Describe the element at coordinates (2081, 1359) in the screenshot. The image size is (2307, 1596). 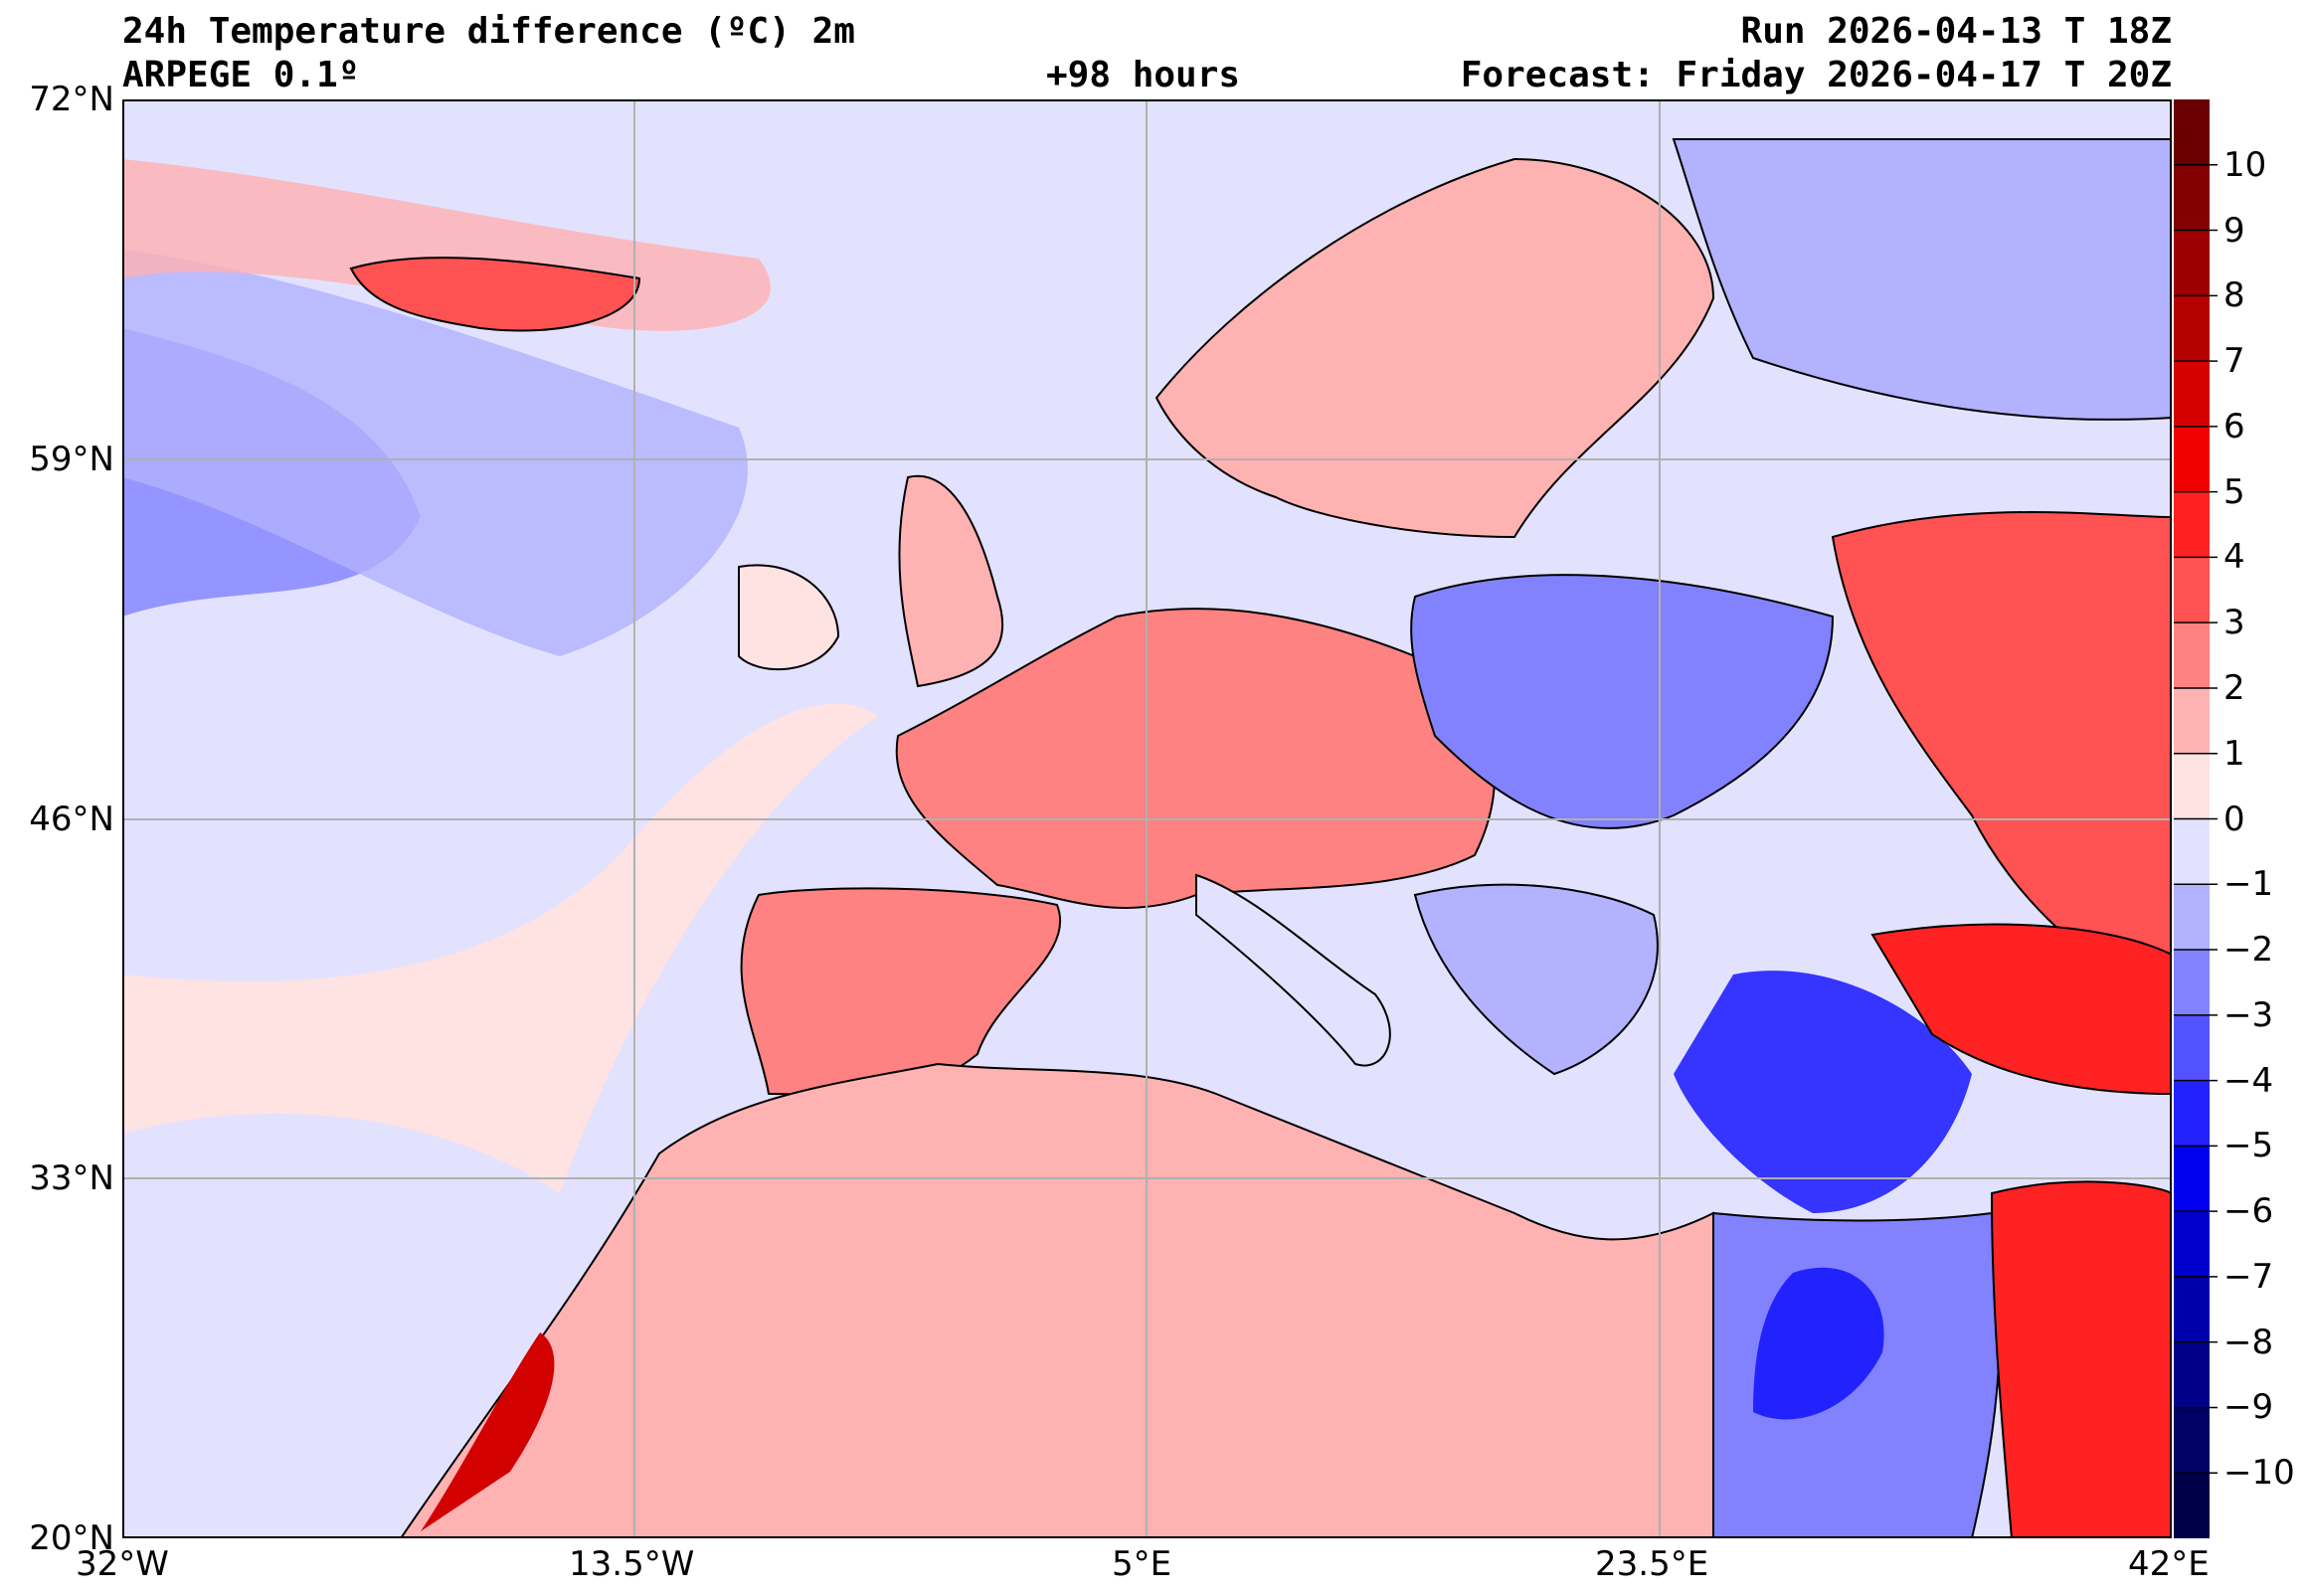
I see `arabia-warm` at that location.